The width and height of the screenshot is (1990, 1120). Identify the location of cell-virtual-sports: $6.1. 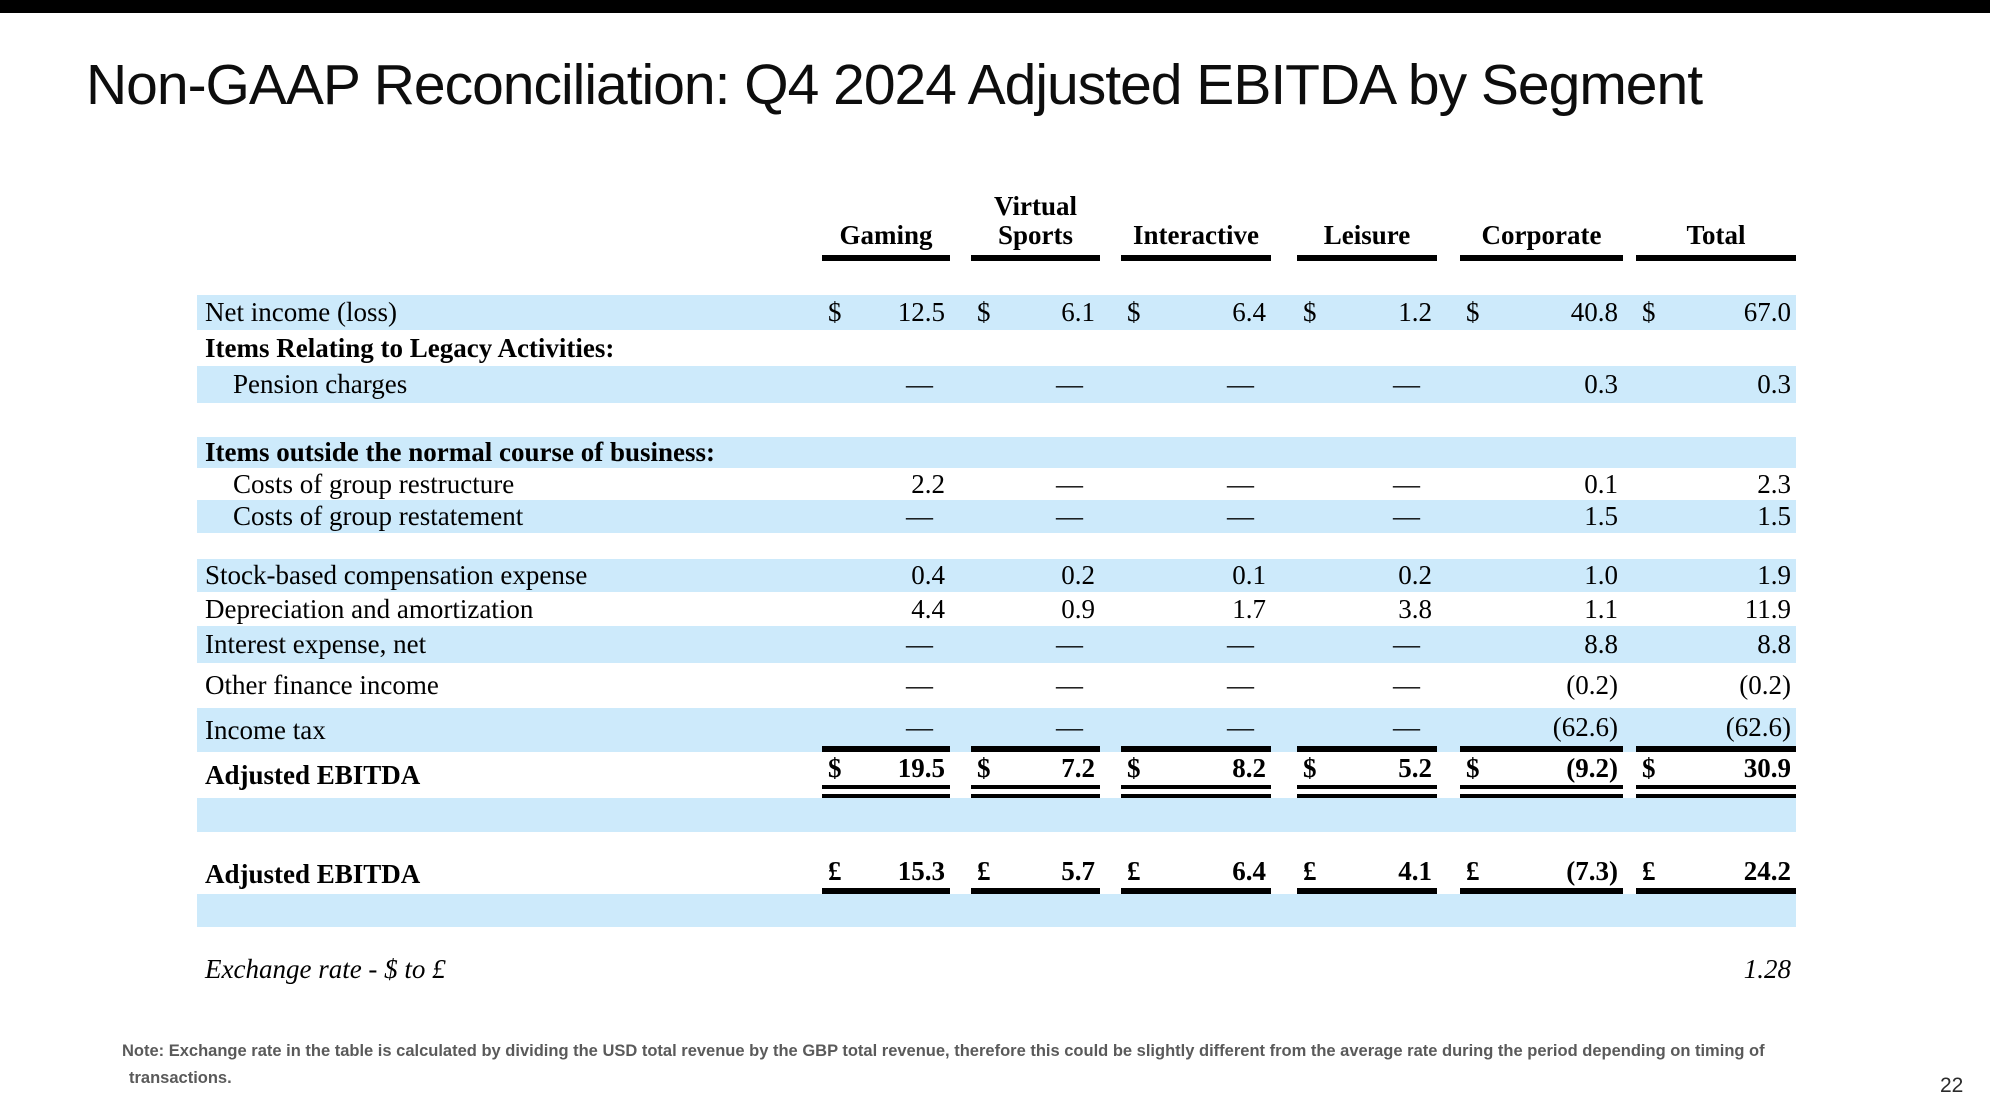
(1035, 312).